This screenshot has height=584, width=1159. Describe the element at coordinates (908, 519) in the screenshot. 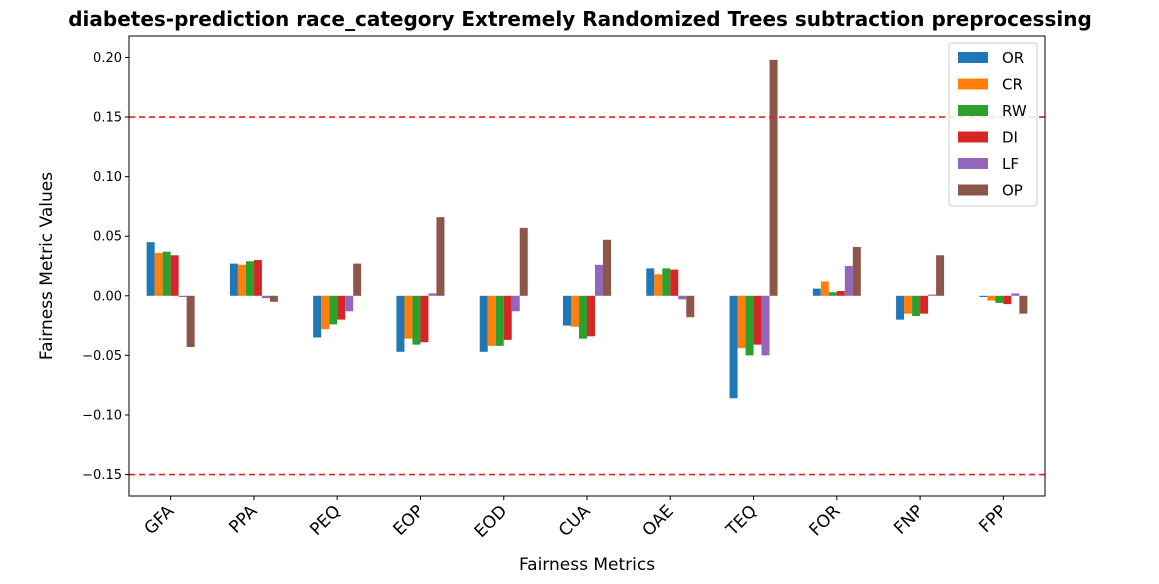

I see `x-tick-label-fnp: FNP` at that location.